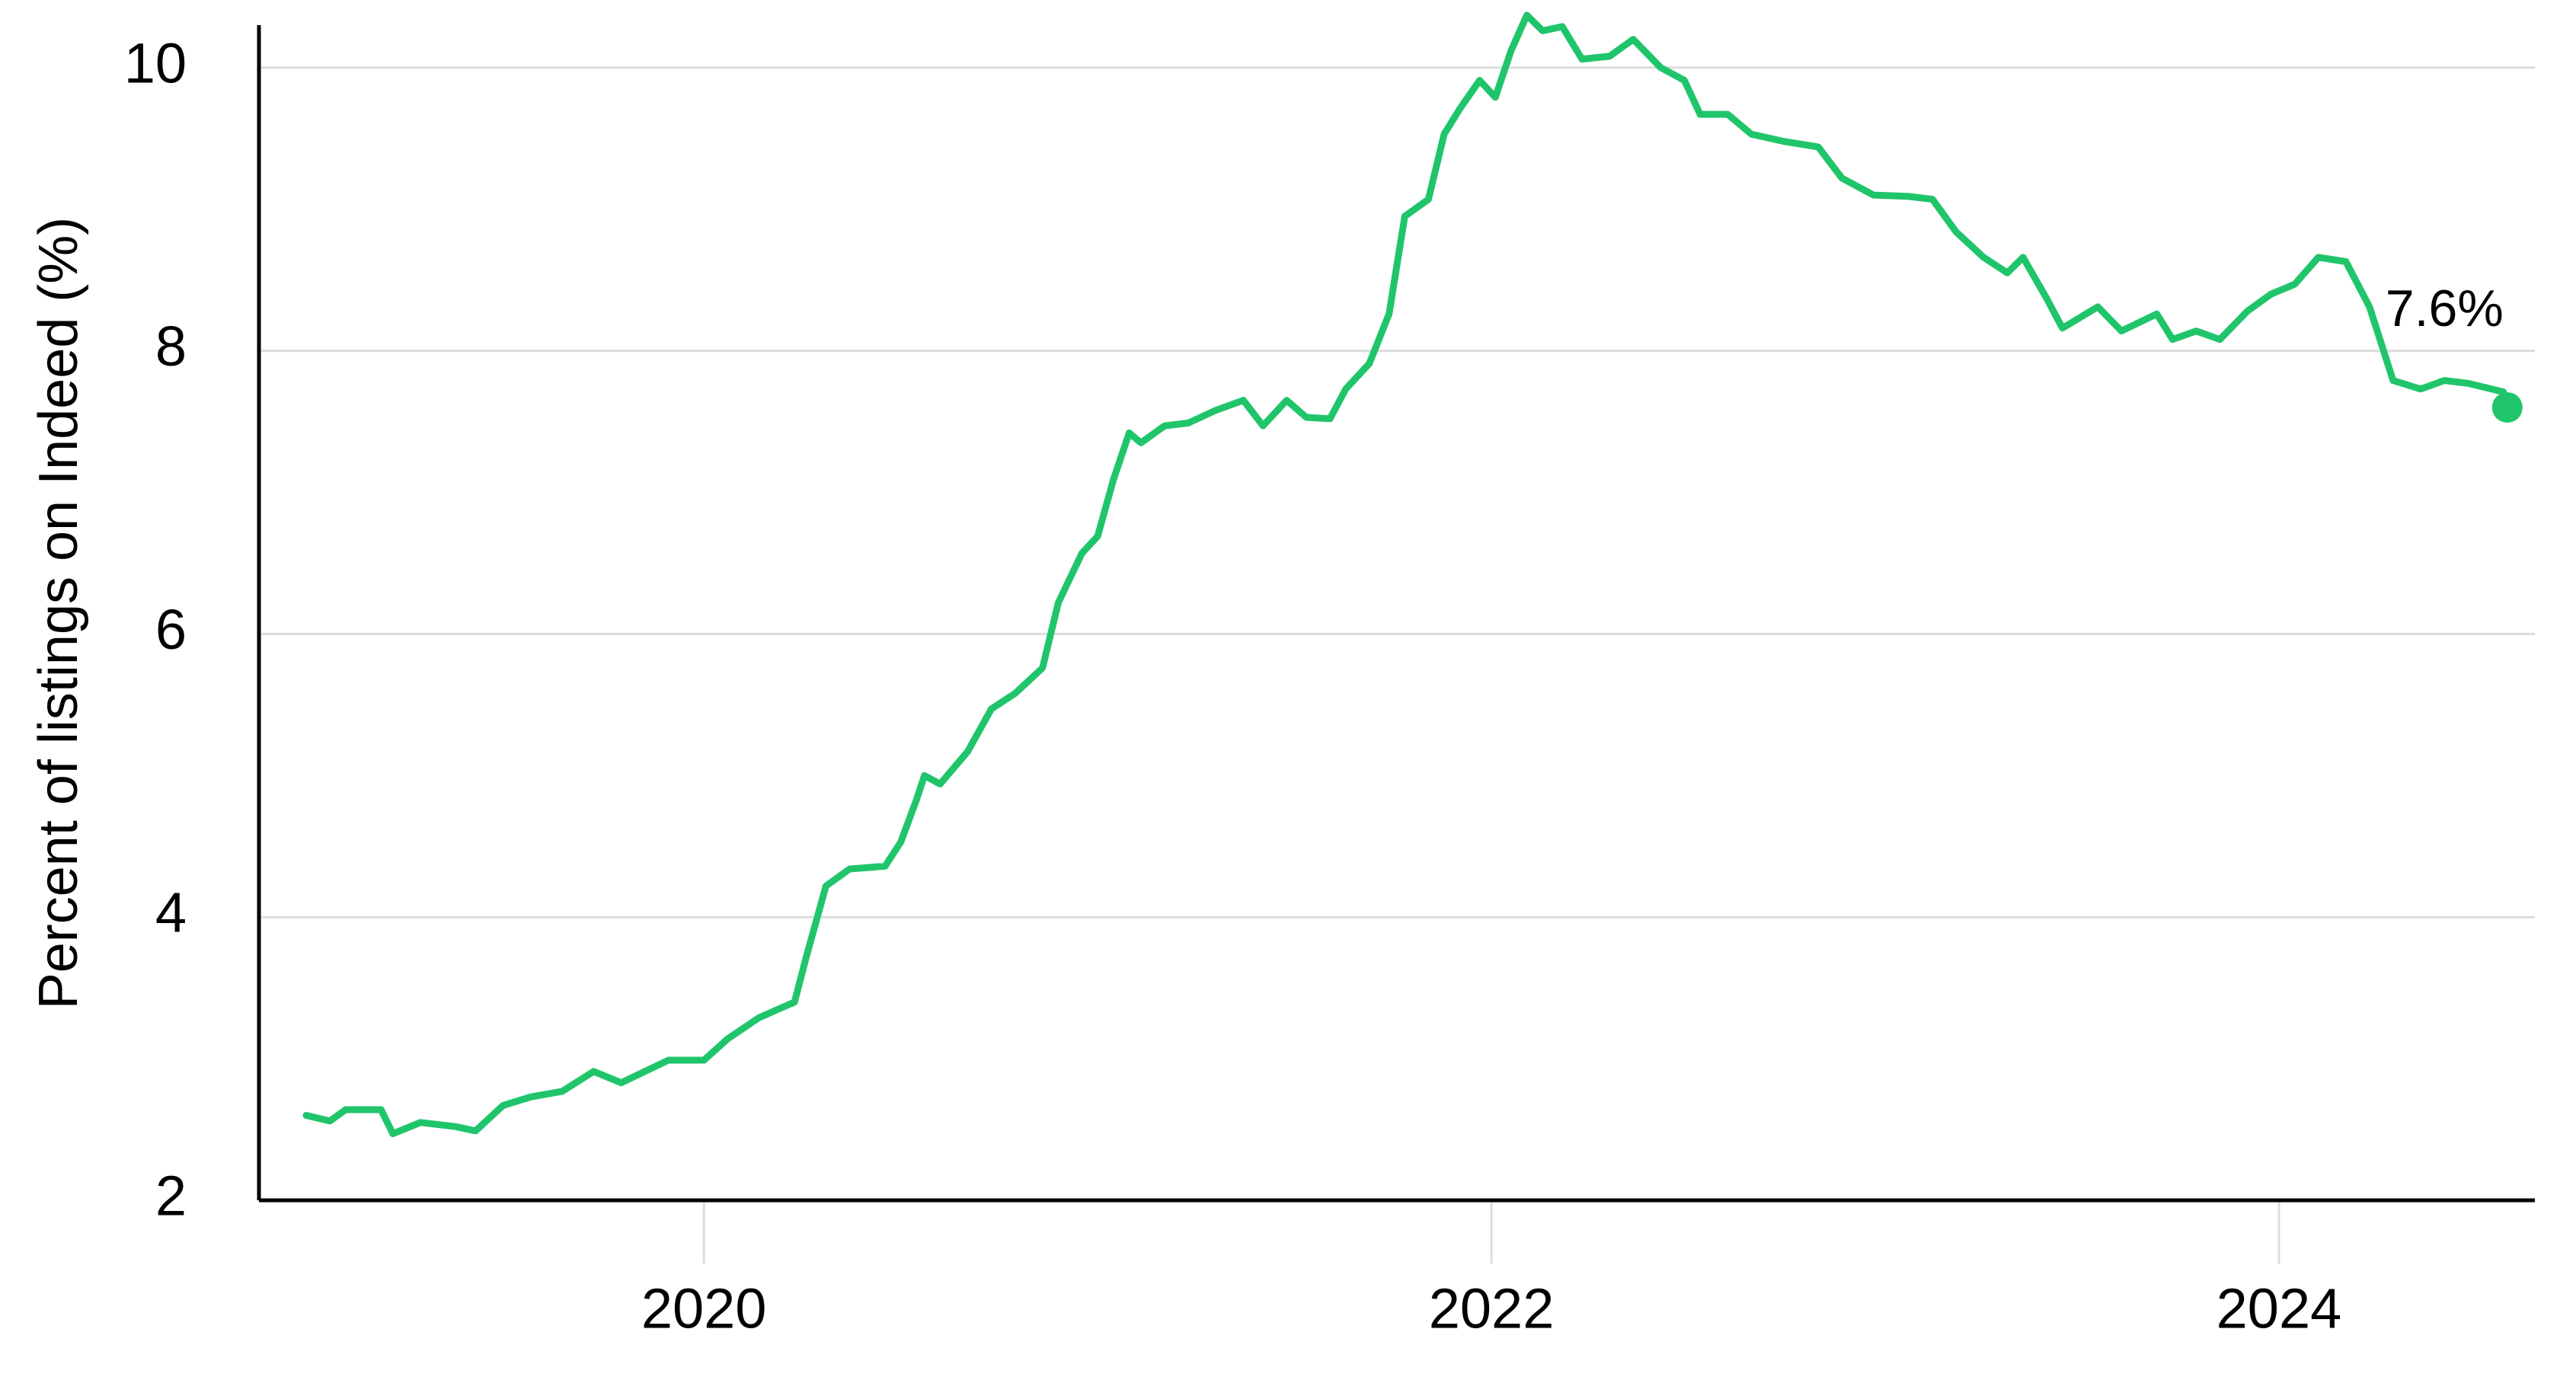 The height and width of the screenshot is (1377, 2576). What do you see at coordinates (2279, 1308) in the screenshot?
I see `x-tick-label: 2024` at bounding box center [2279, 1308].